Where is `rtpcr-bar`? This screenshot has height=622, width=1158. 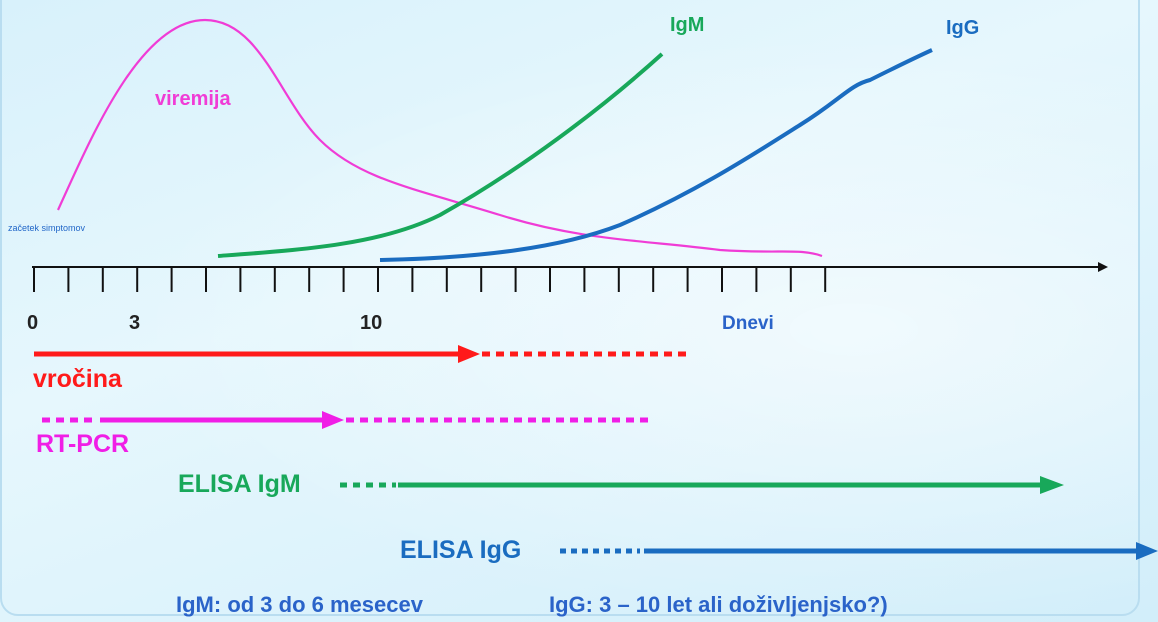 rtpcr-bar is located at coordinates (347, 420).